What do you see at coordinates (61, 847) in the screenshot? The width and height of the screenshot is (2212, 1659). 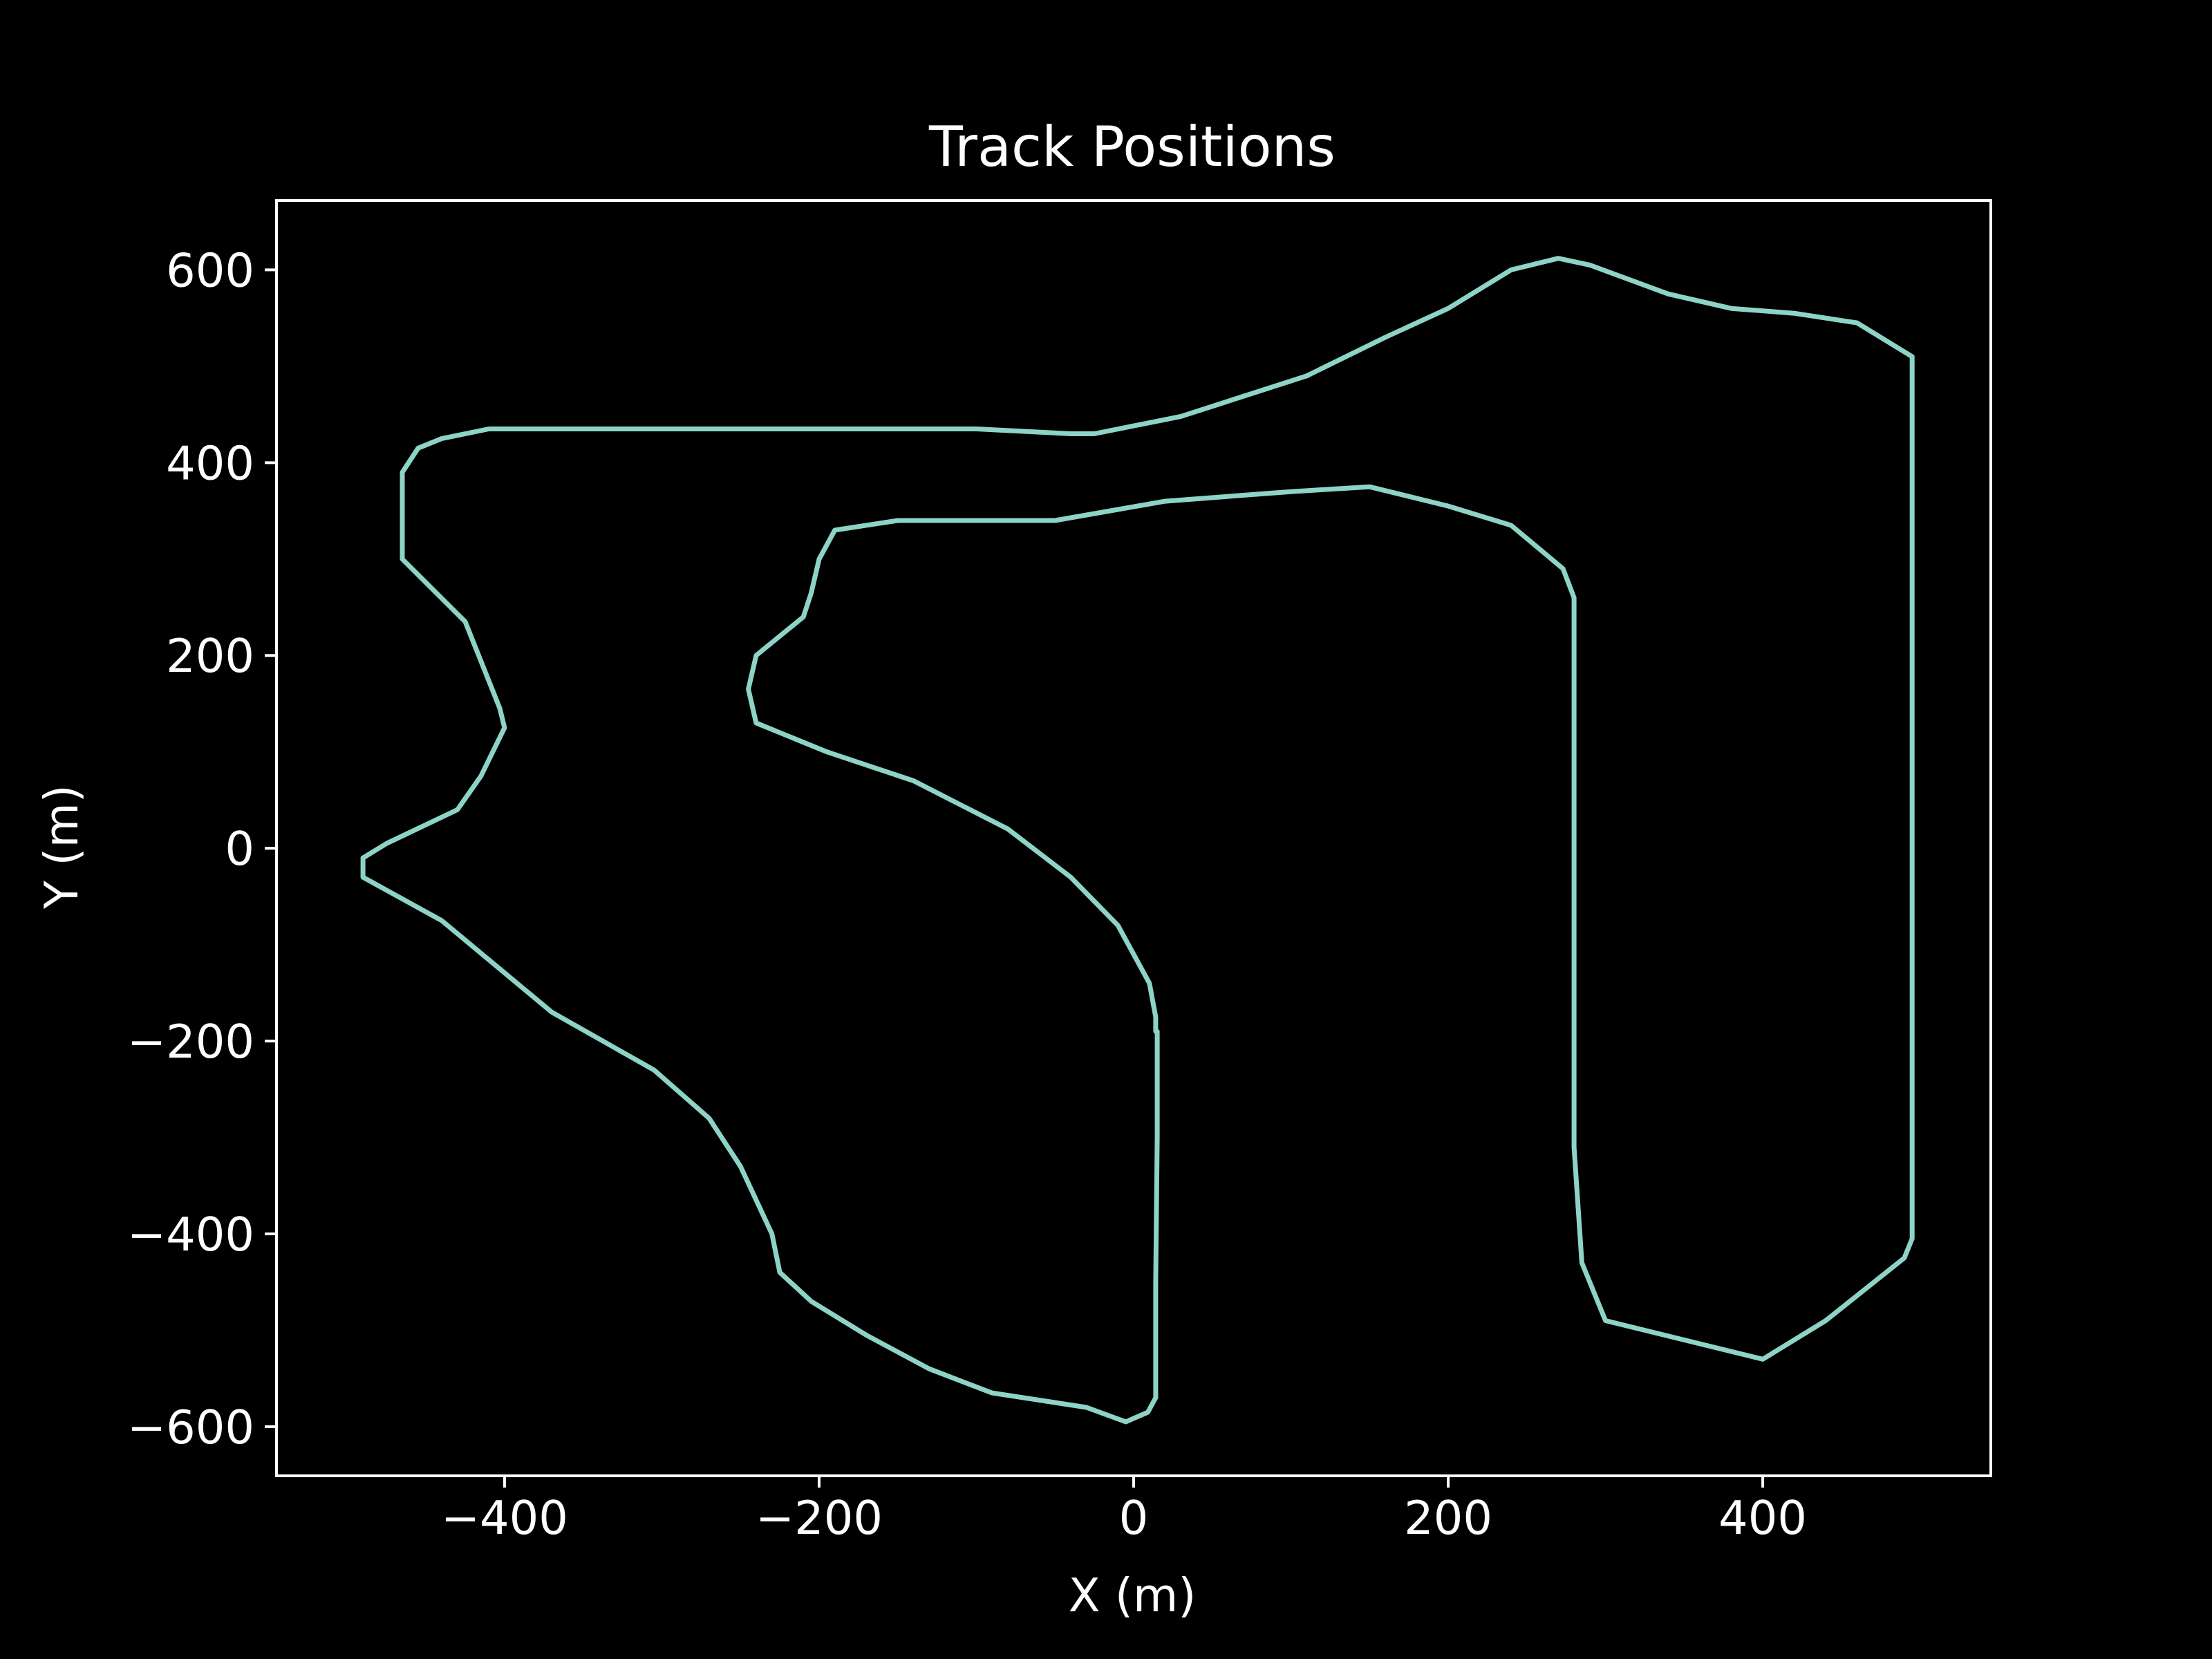 I see `y-axis-label: Y (m)` at bounding box center [61, 847].